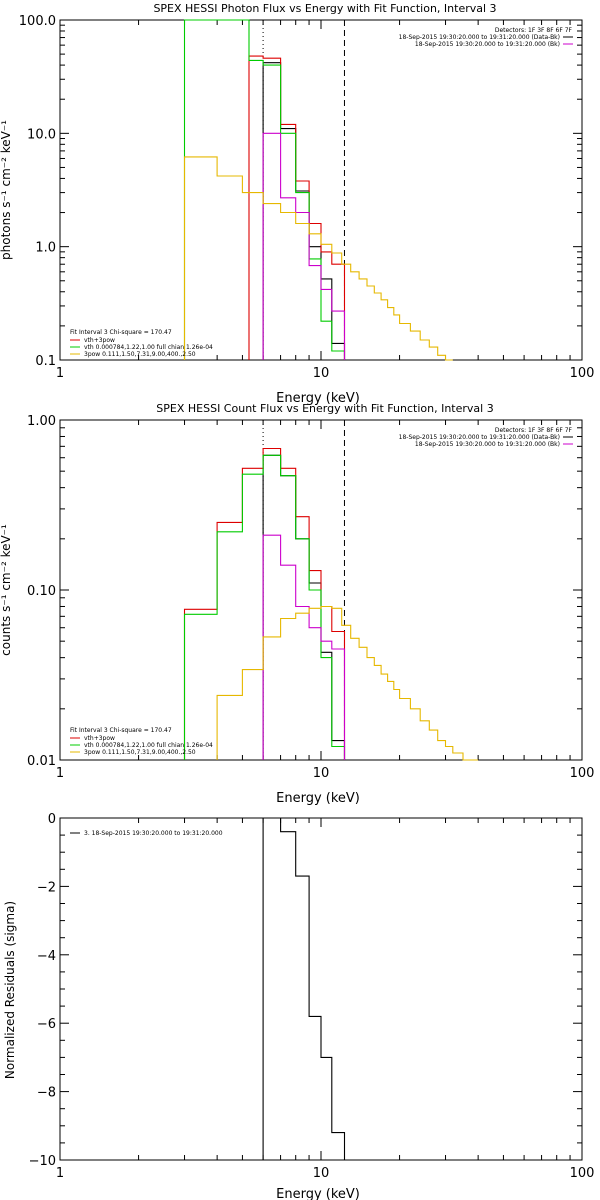 The width and height of the screenshot is (600, 1200). Describe the element at coordinates (6, 190) in the screenshot. I see `y-axis-label: photons s⁻¹ cm⁻² keV⁻¹` at that location.